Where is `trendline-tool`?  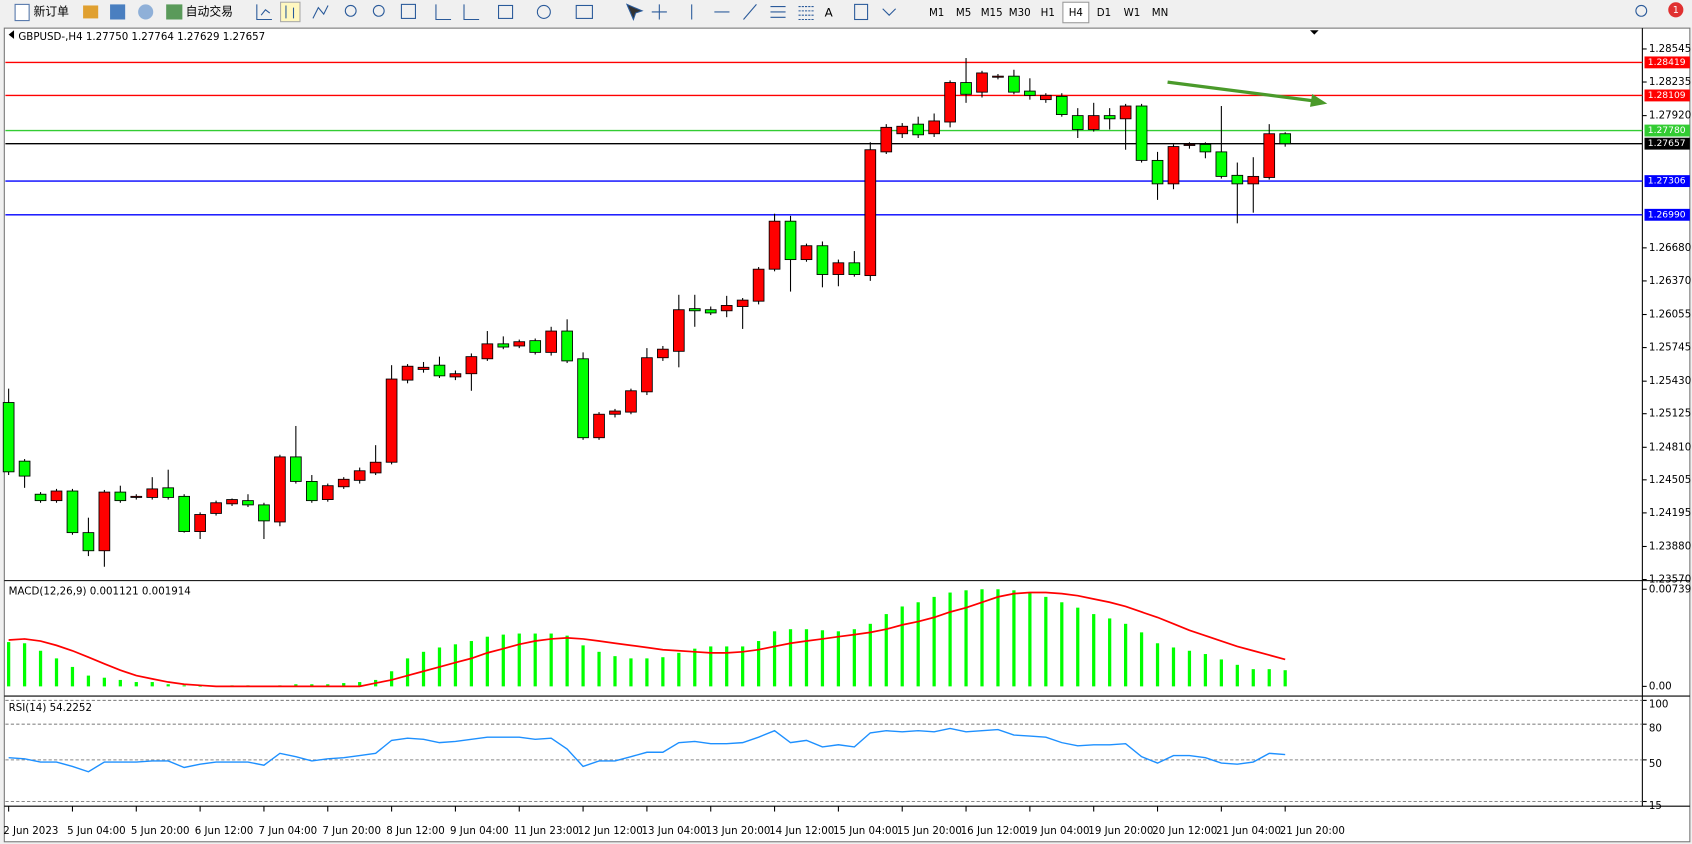
trendline-tool is located at coordinates (750, 12).